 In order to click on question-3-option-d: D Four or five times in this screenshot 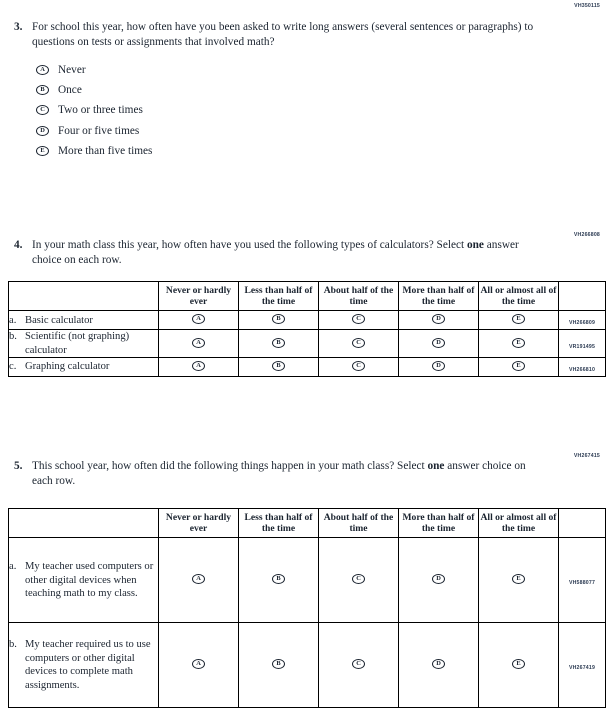, I will do `click(94, 131)`.